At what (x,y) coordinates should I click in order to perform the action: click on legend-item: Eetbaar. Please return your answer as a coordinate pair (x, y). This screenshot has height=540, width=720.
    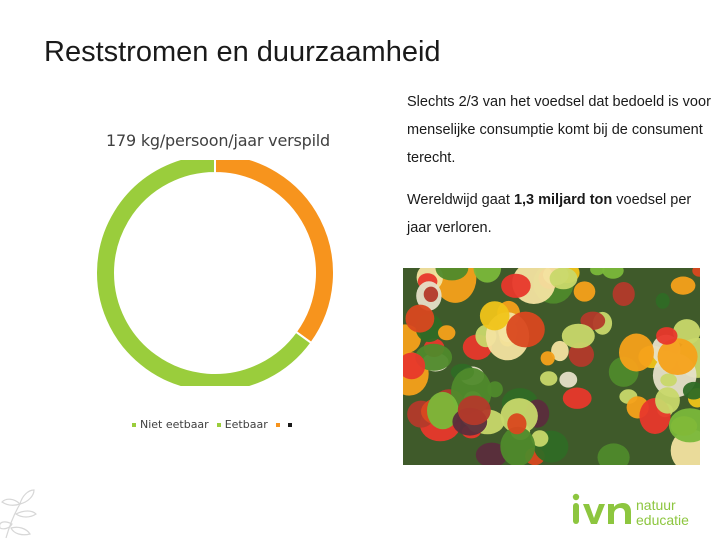
    Looking at the image, I should click on (242, 424).